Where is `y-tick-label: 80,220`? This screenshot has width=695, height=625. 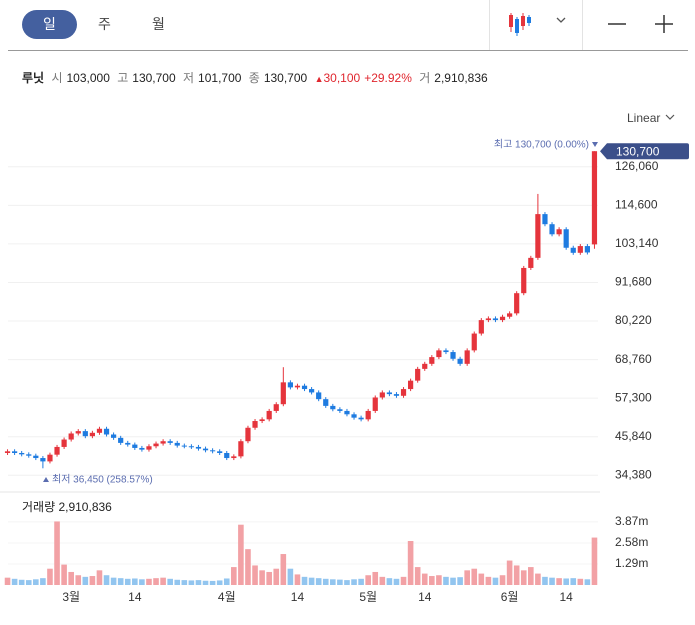
y-tick-label: 80,220 is located at coordinates (633, 320).